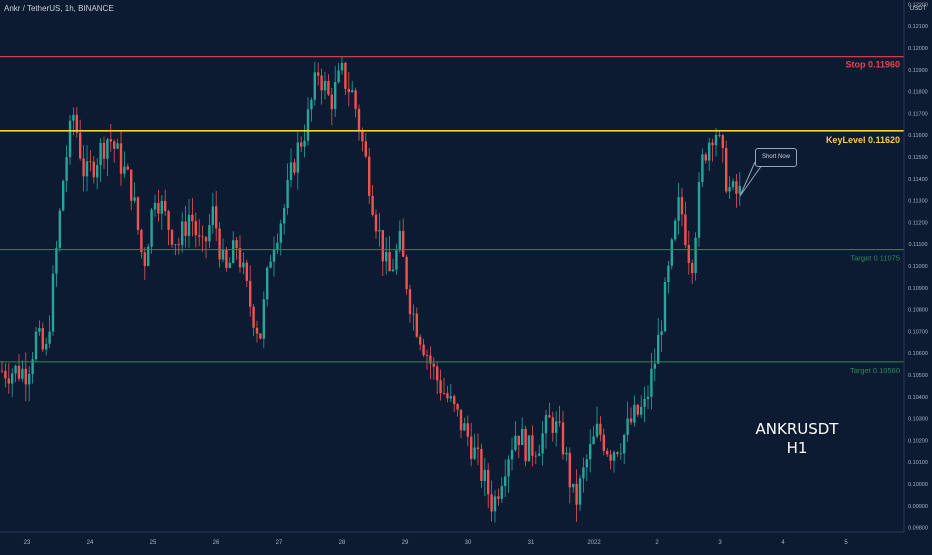  Describe the element at coordinates (917, 71) in the screenshot. I see `price-tick-label: 0.11900` at that location.